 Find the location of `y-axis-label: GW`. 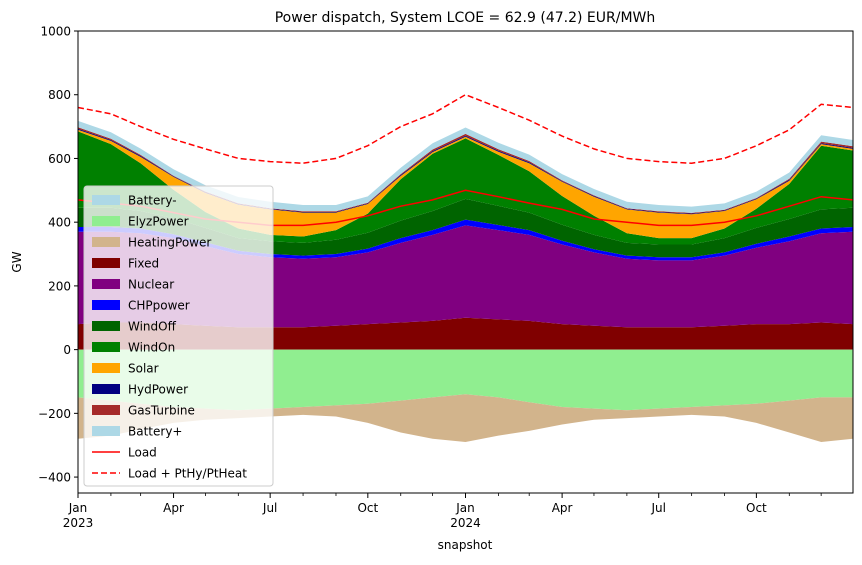

y-axis-label: GW is located at coordinates (17, 261).